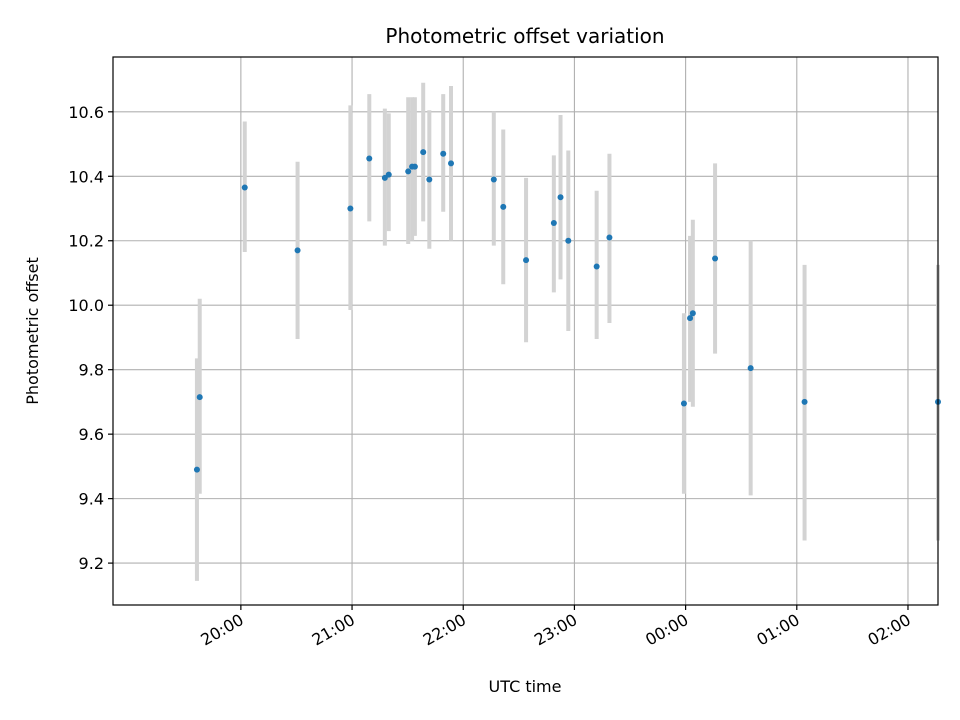 This screenshot has width=960, height=720. I want to click on y-tick-label: 10.0, so click(86, 305).